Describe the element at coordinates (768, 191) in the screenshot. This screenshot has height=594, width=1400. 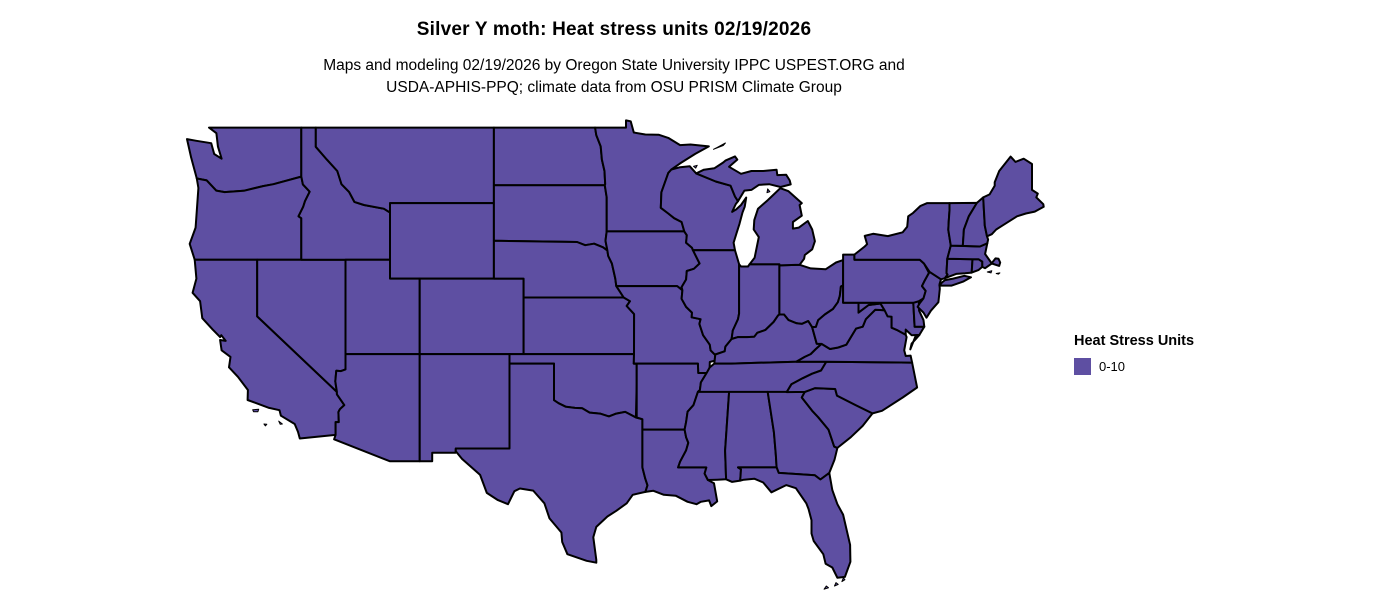
I see `state-beaver-island` at that location.